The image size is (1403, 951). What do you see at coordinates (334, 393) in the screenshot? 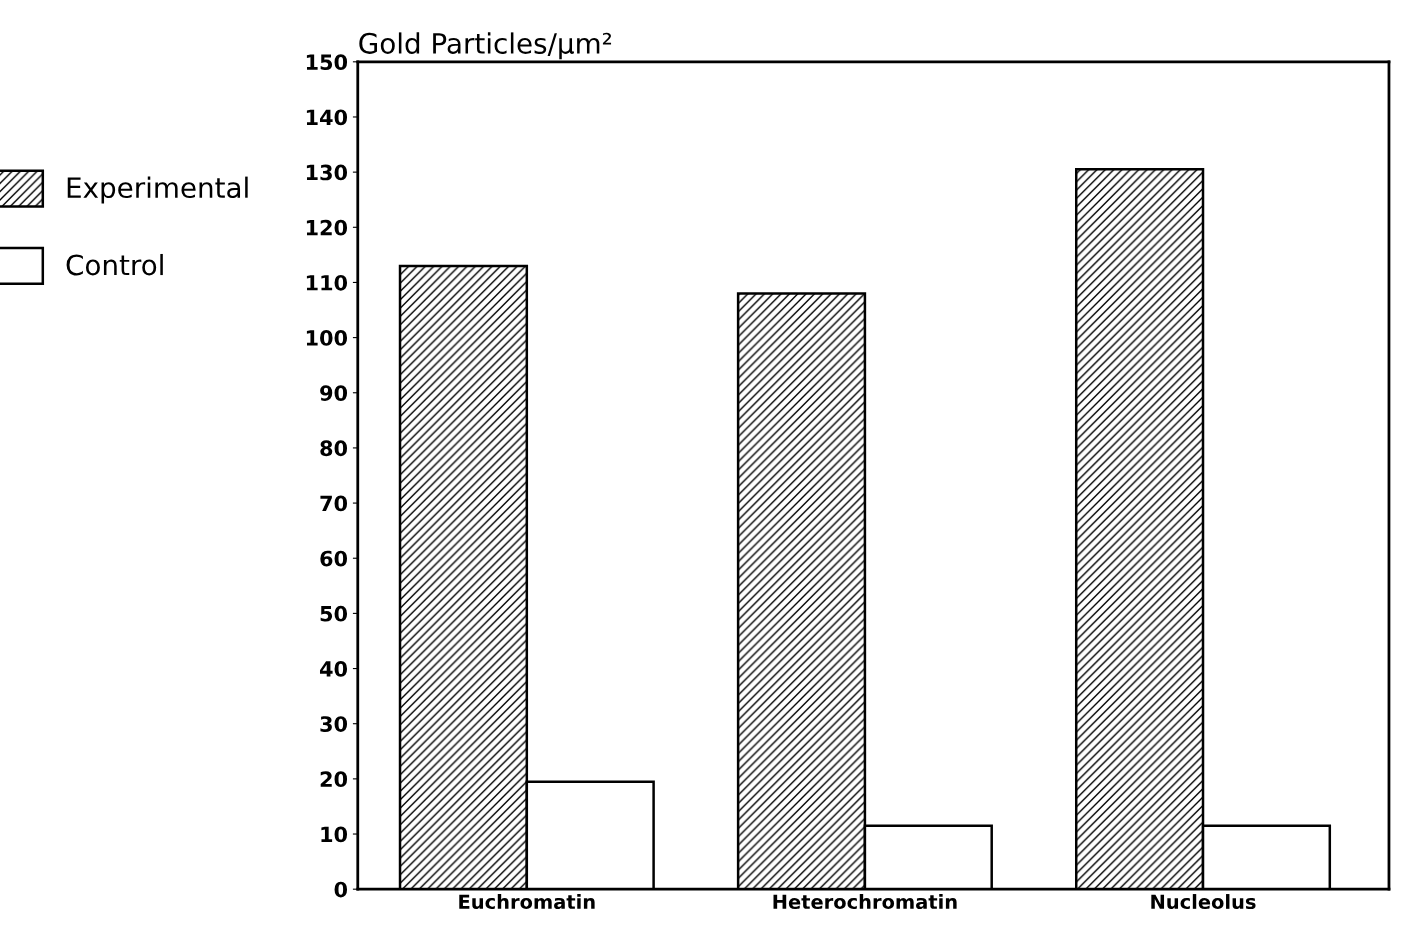
I see `y-tick-label: 90` at bounding box center [334, 393].